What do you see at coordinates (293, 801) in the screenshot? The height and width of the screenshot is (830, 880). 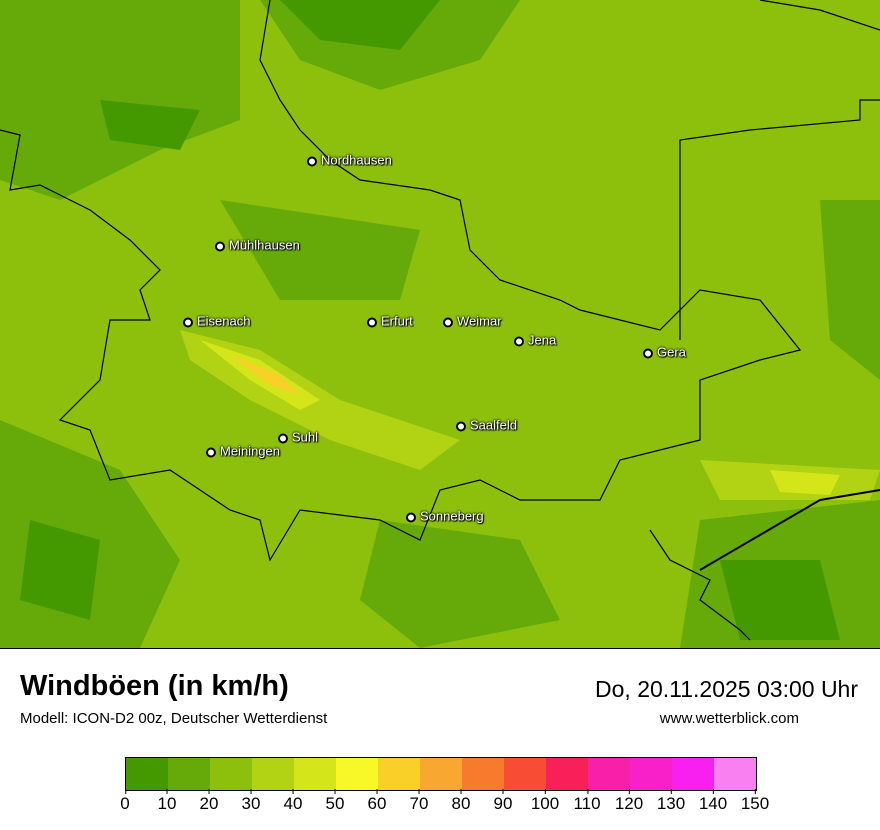 I see `legend-tick-label: 40` at bounding box center [293, 801].